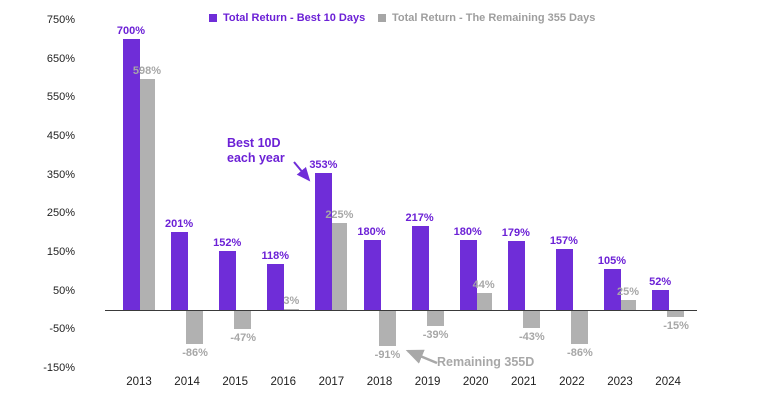 This screenshot has width=768, height=403. What do you see at coordinates (564, 279) in the screenshot?
I see `bar-best10-2022` at bounding box center [564, 279].